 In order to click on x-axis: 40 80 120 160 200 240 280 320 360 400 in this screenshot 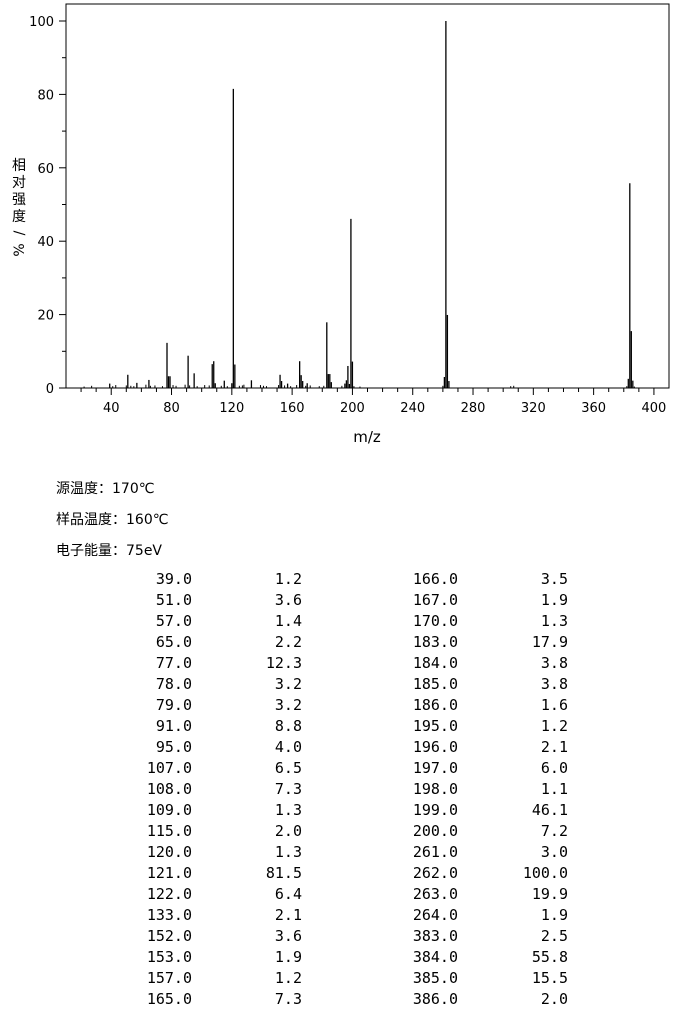, I will do `click(373, 402)`.